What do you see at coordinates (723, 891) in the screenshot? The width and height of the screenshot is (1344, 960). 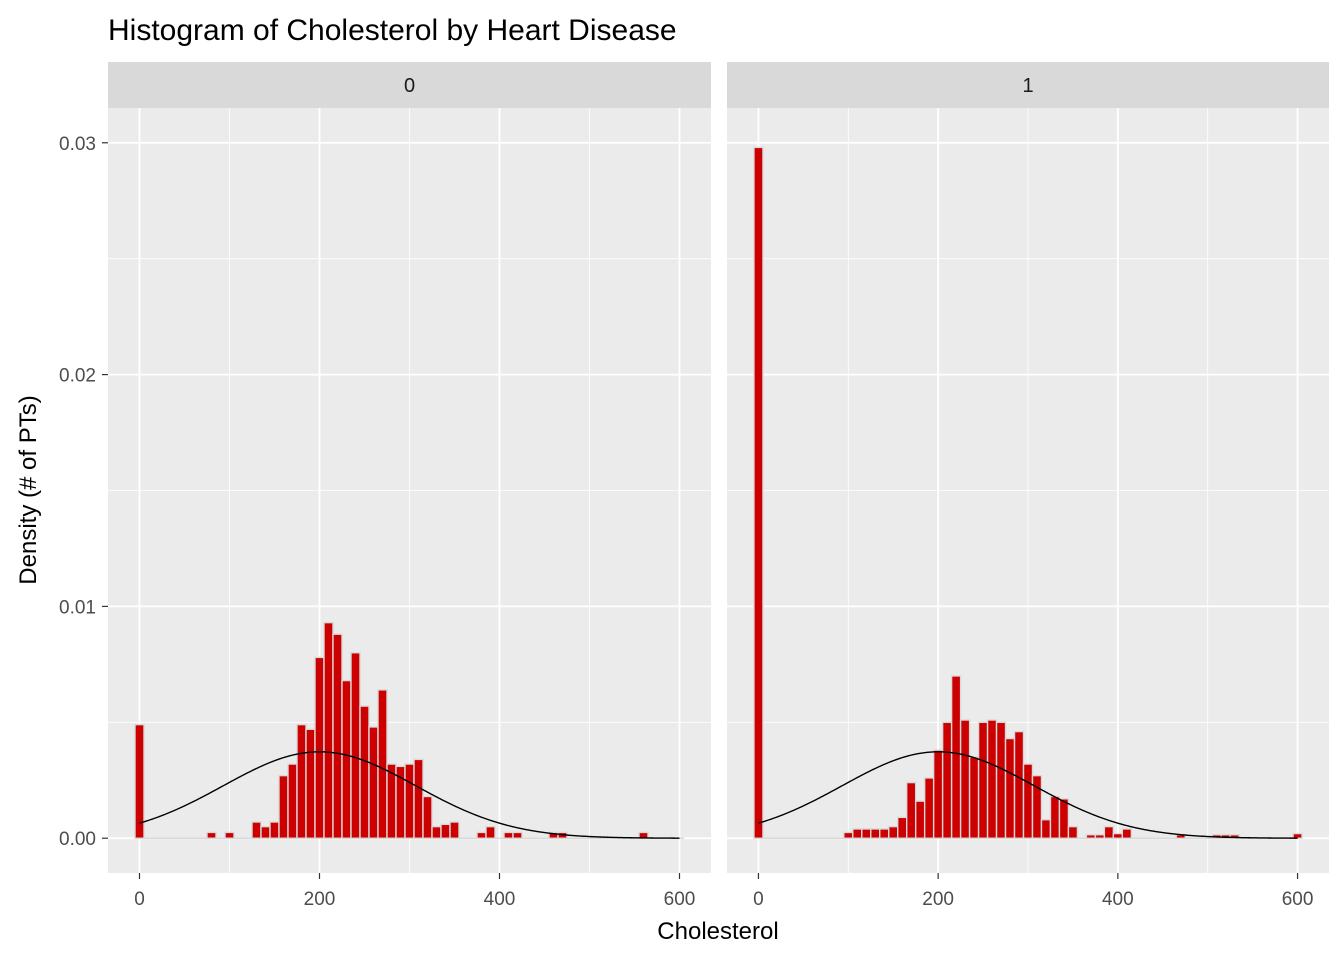 I see `x-axes: 0 200 400 600 0 200 400 600` at bounding box center [723, 891].